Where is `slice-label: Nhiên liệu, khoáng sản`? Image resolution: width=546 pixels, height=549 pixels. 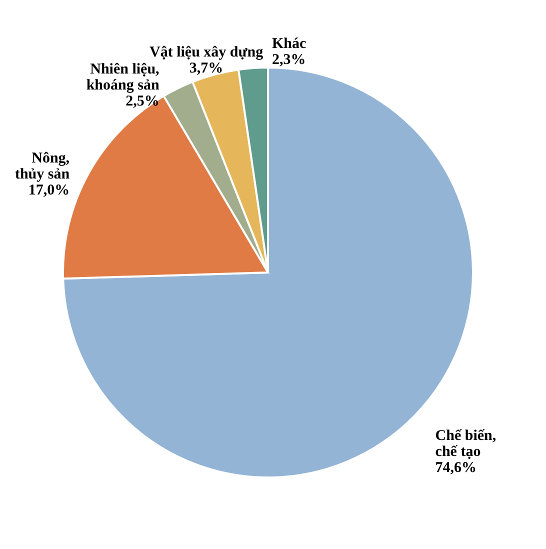 slice-label: Nhiên liệu, khoáng sản is located at coordinates (123, 78).